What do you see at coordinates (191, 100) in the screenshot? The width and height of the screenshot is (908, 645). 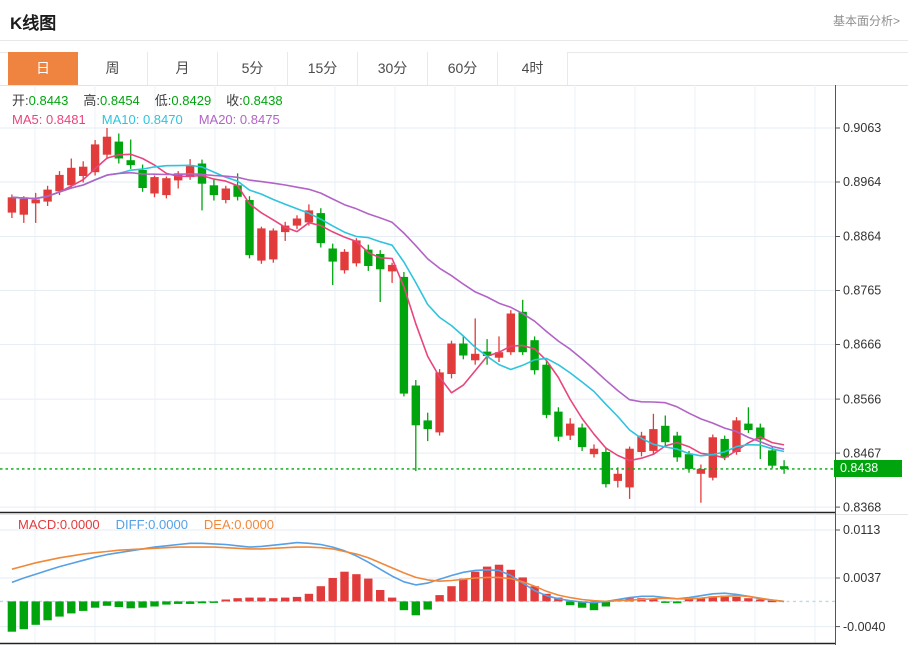 I see `low-value: 0.8429` at bounding box center [191, 100].